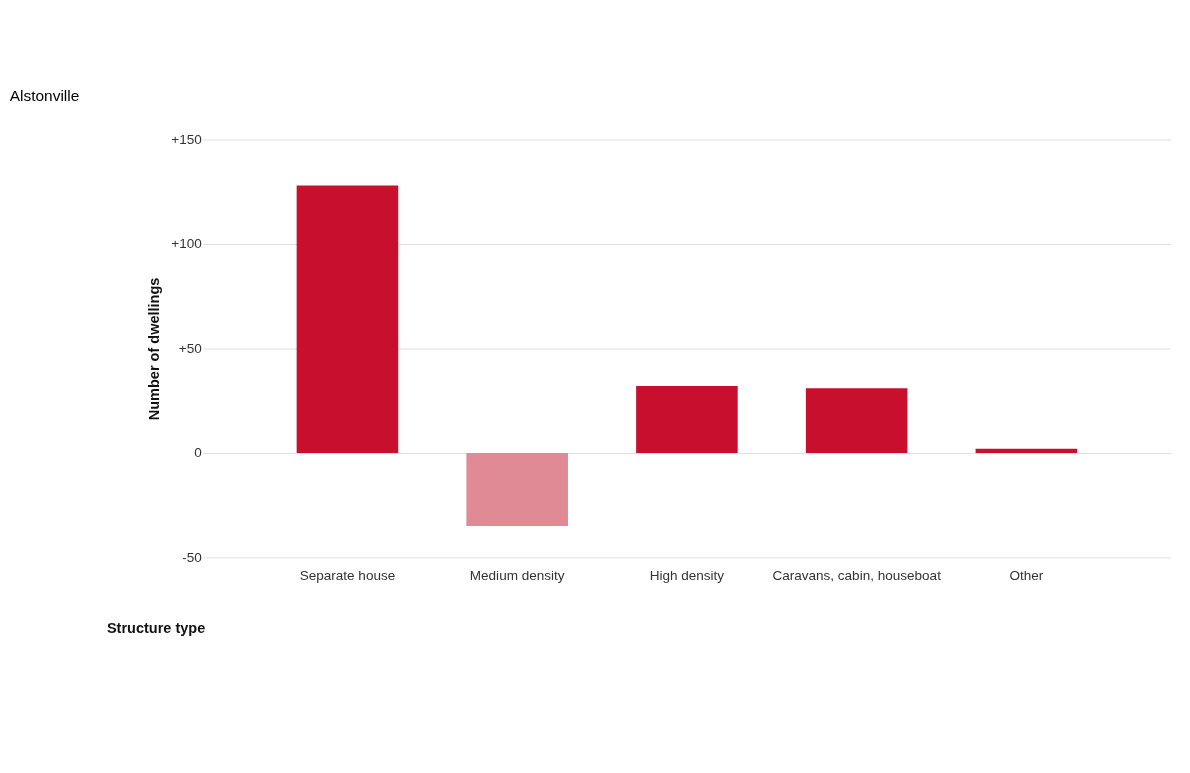 The width and height of the screenshot is (1190, 773). What do you see at coordinates (190, 348) in the screenshot?
I see `y-tick-label: +50` at bounding box center [190, 348].